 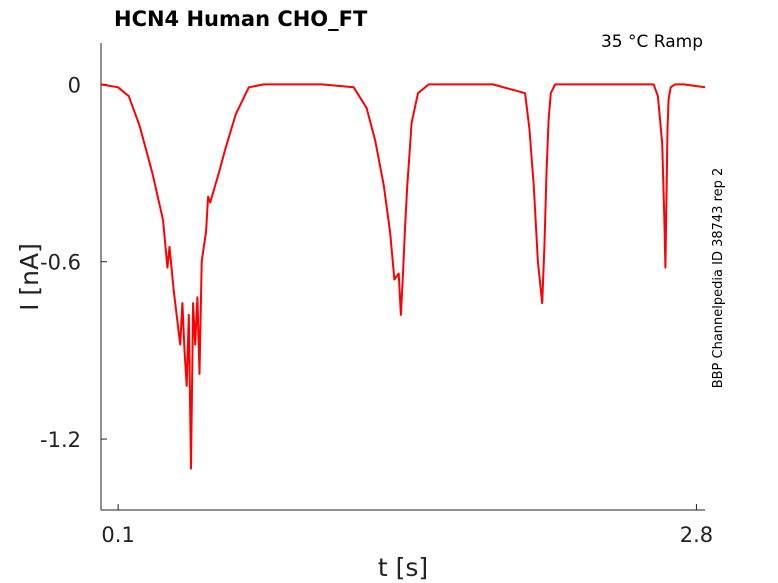 I want to click on x-tick-label: 0.1, so click(x=117, y=535).